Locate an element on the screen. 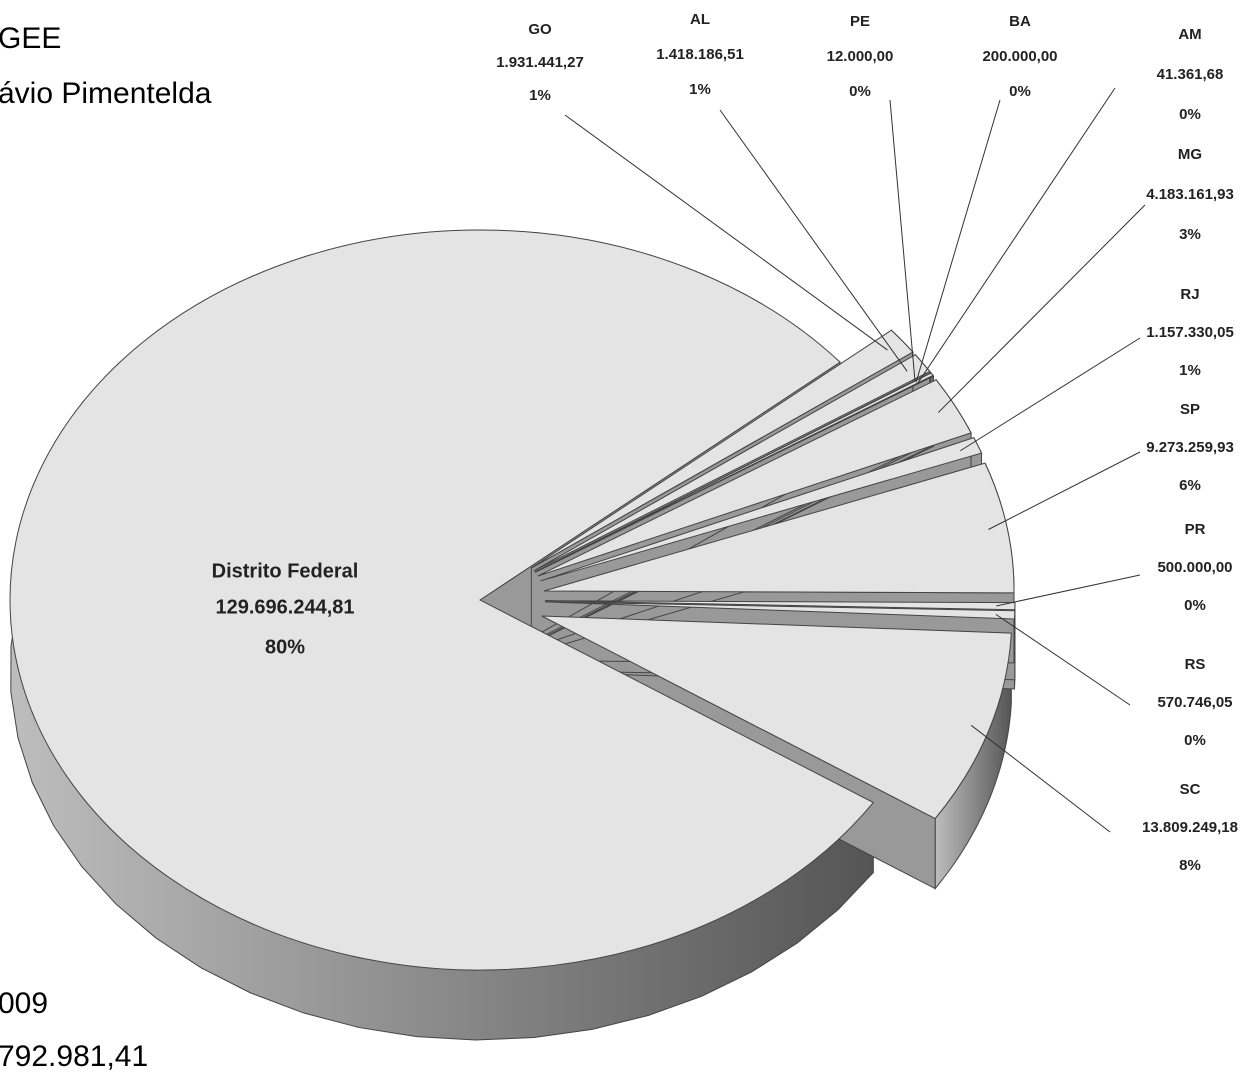 Image resolution: width=1260 pixels, height=1076 pixels. percent-label: 6% is located at coordinates (1190, 485).